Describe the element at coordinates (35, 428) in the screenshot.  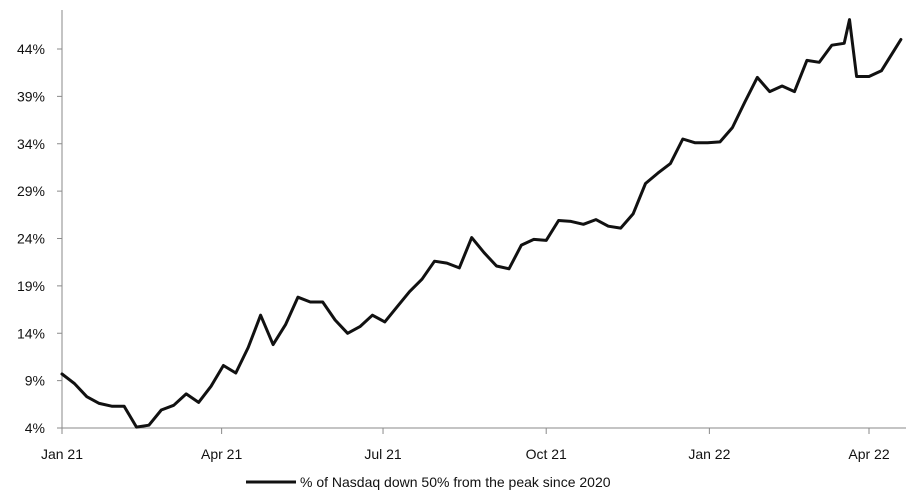
I see `y-tick-label: 4%` at that location.